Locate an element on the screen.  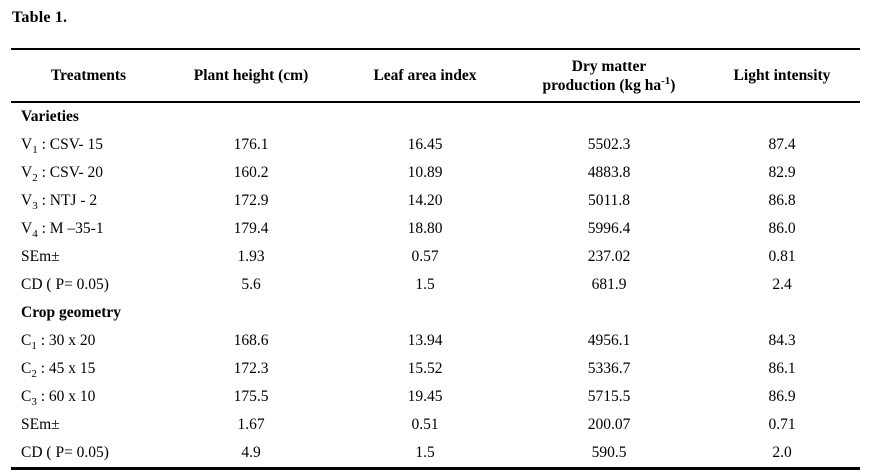
dry-matter-cell: 5011.8 is located at coordinates (609, 200).